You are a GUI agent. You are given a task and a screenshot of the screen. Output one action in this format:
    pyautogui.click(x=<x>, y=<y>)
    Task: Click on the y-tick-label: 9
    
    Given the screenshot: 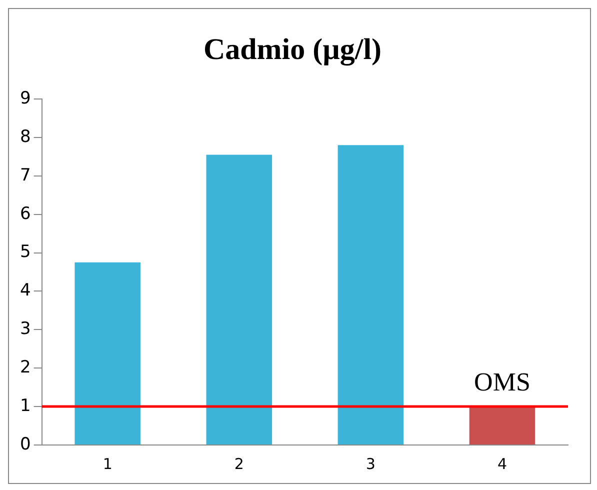 What is the action you would take?
    pyautogui.click(x=25, y=98)
    